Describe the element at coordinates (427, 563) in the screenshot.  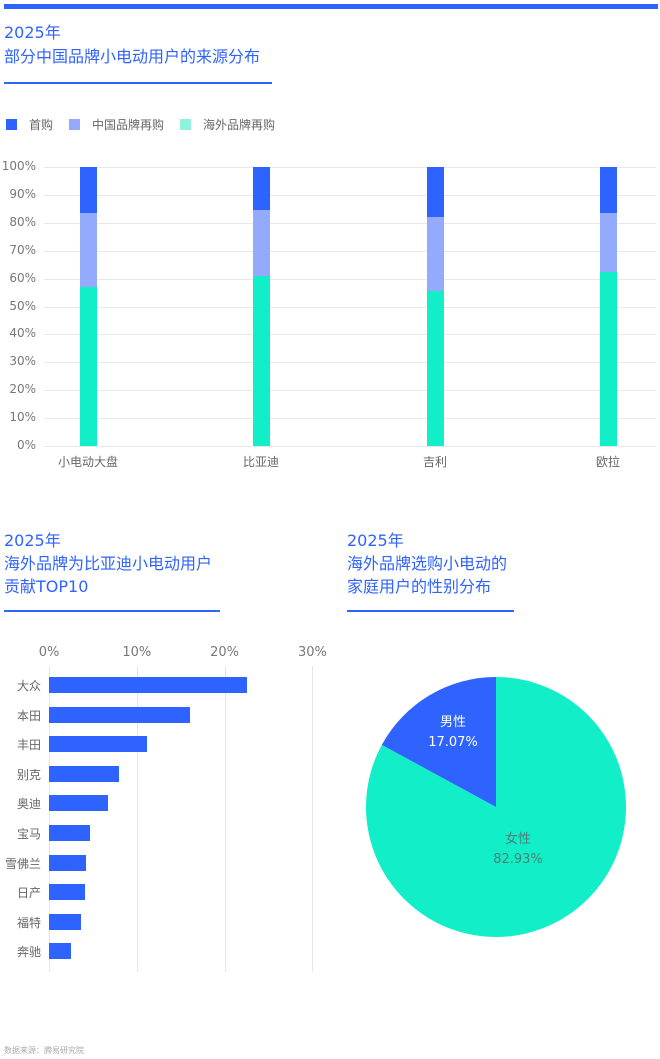
I see `section3-title-line1: 海外品牌选购小电动的` at that location.